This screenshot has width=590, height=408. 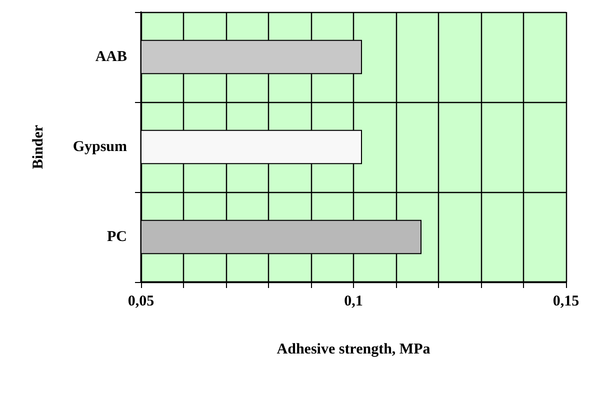 What do you see at coordinates (111, 57) in the screenshot?
I see `y-tick-label: AAB` at bounding box center [111, 57].